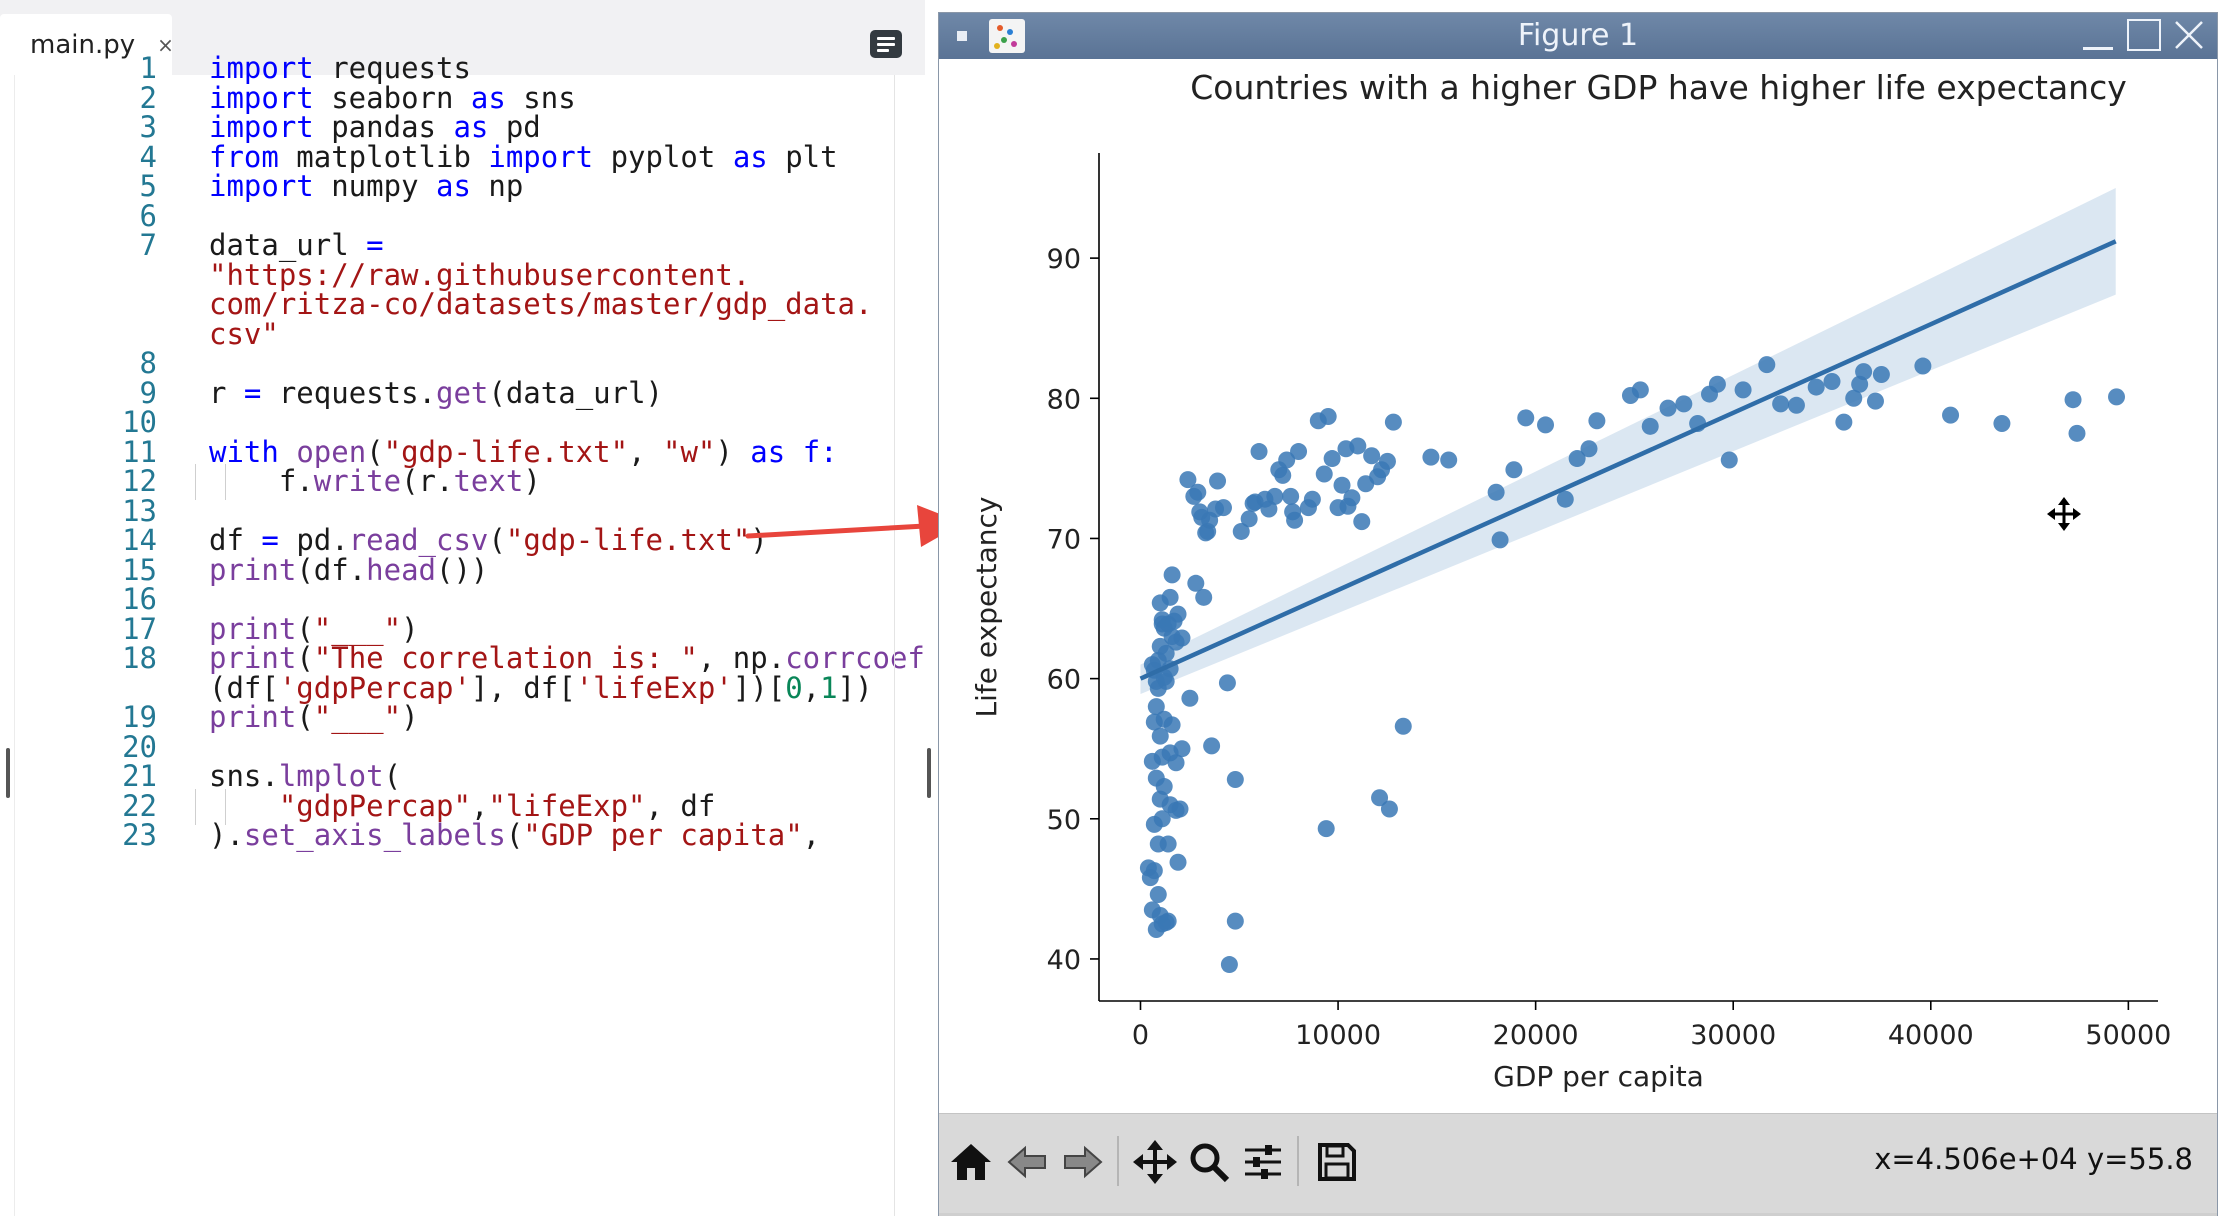  Describe the element at coordinates (475, 570) in the screenshot. I see `code-line: 15 print(df.head())` at that location.